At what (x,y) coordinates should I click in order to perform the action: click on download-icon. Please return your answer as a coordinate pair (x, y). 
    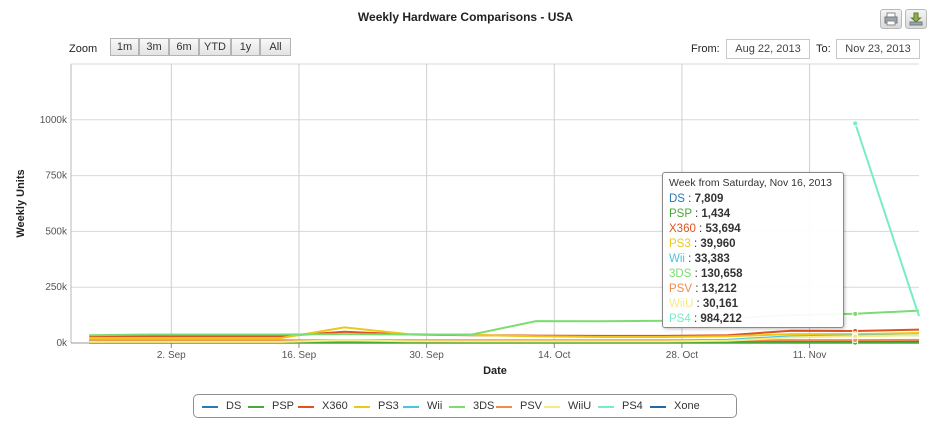
    Looking at the image, I should click on (916, 19).